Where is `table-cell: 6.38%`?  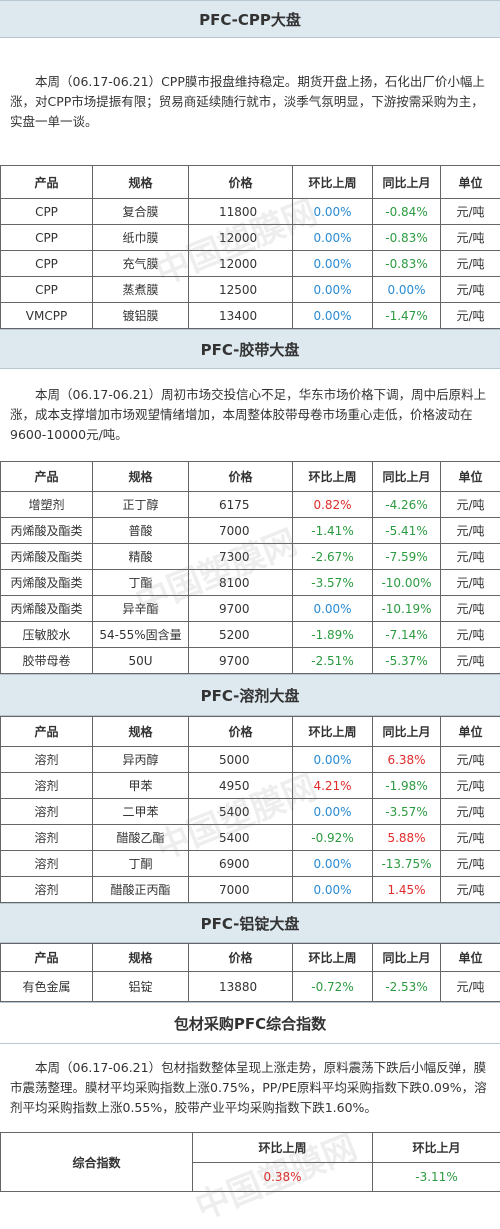
table-cell: 6.38% is located at coordinates (407, 760).